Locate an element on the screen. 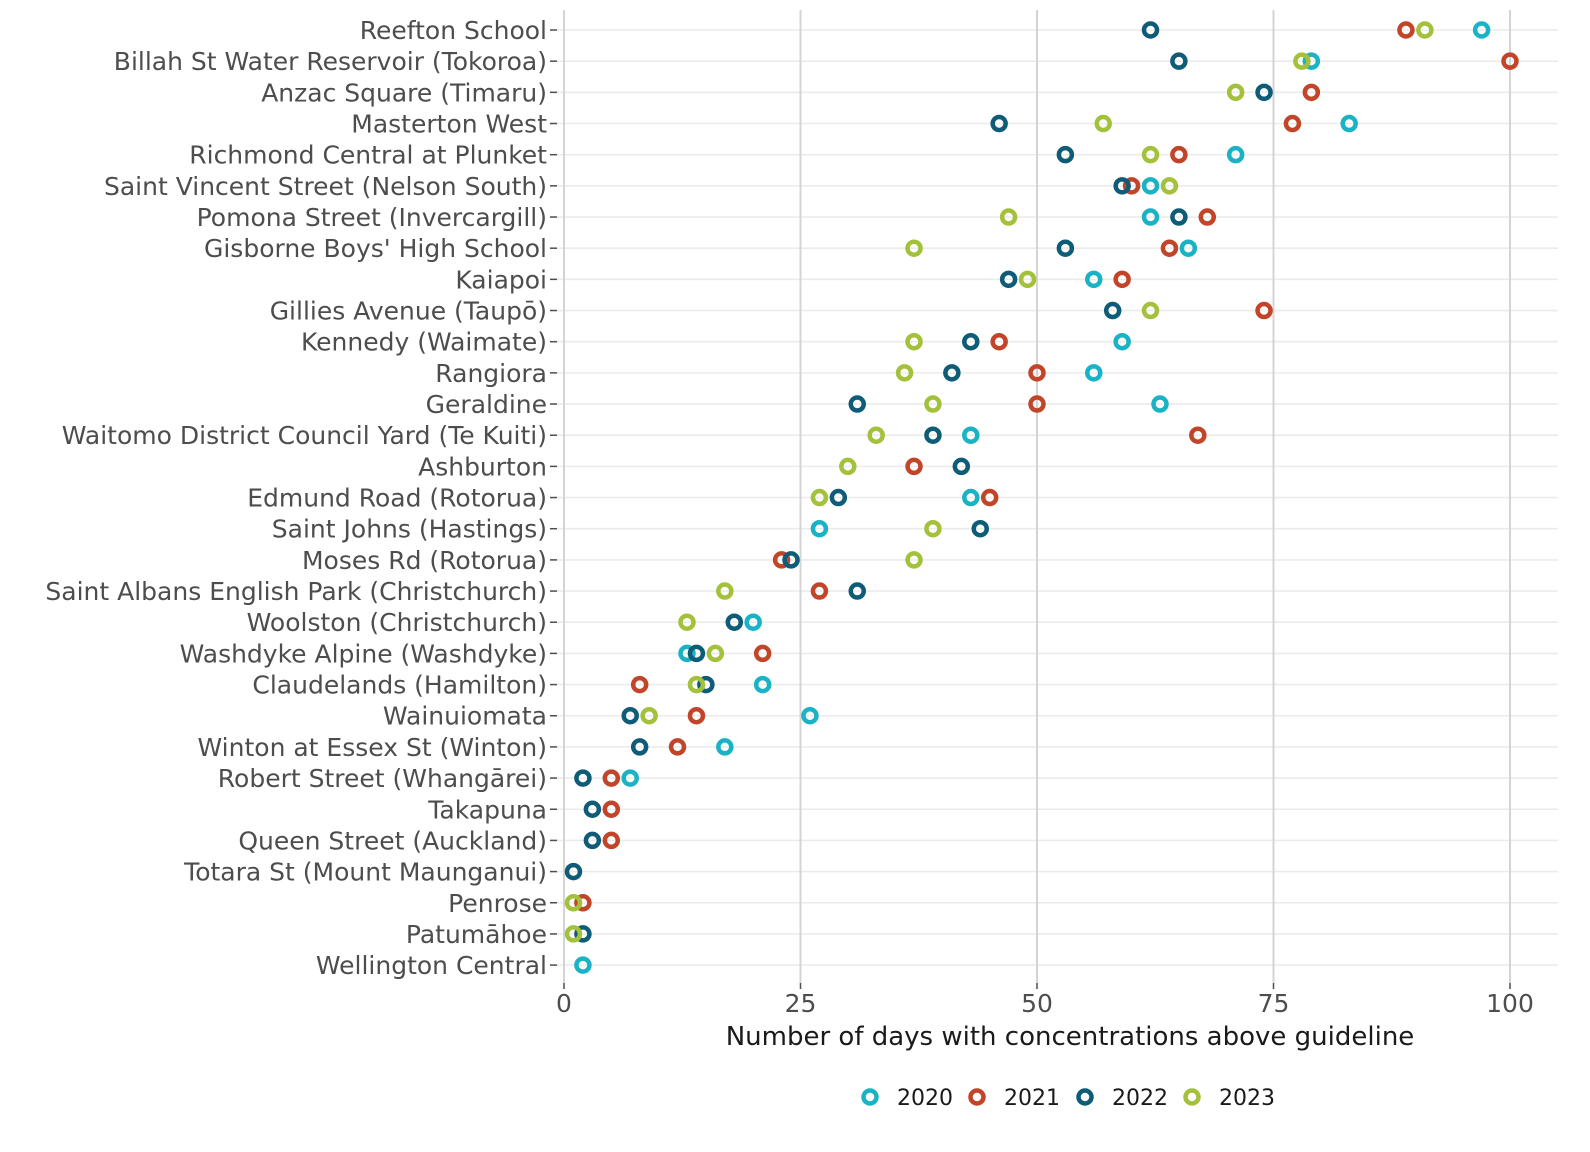 This screenshot has width=1590, height=1152. site-label: Masterton West is located at coordinates (449, 124).